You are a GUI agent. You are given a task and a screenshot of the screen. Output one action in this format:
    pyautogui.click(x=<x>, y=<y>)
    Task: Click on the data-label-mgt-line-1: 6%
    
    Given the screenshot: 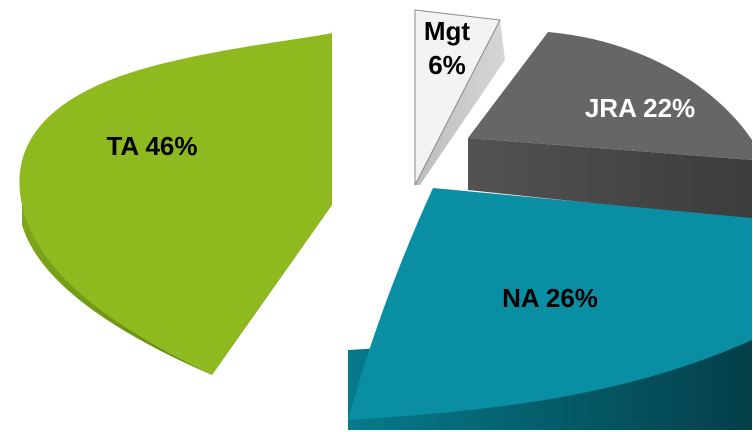 What is the action you would take?
    pyautogui.click(x=447, y=65)
    